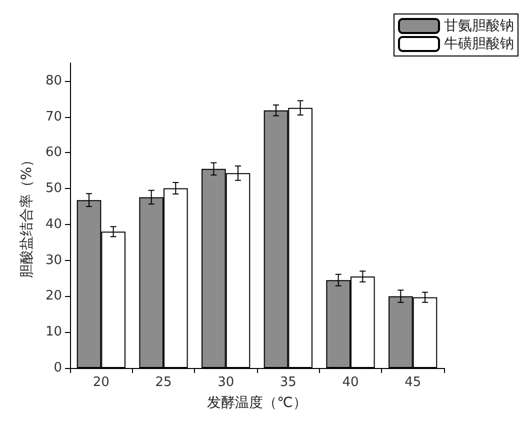 Image resolution: width=532 pixels, height=428 pixels. Describe the element at coordinates (413, 382) in the screenshot. I see `x-tick-label: 45` at that location.